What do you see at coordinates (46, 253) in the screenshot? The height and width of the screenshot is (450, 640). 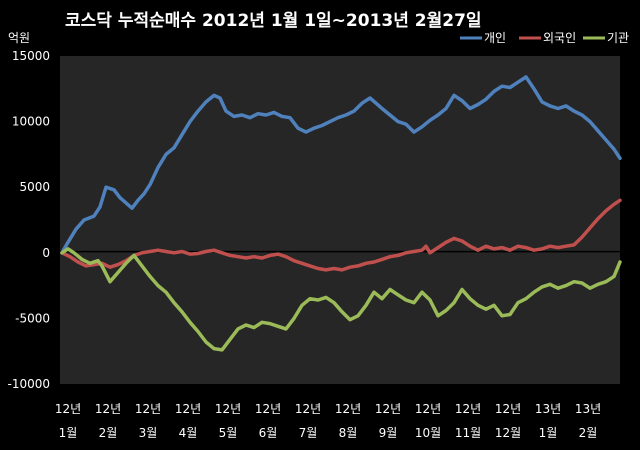 I see `y-tick-label: 0` at bounding box center [46, 253].